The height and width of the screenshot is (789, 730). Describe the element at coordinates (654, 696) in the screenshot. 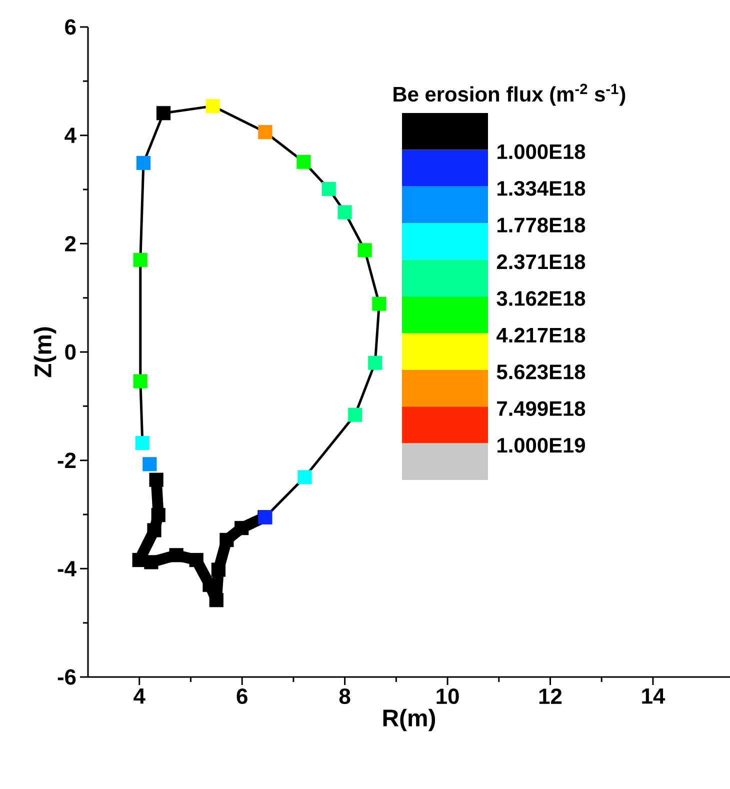

I see `x-tick-label: 14` at that location.